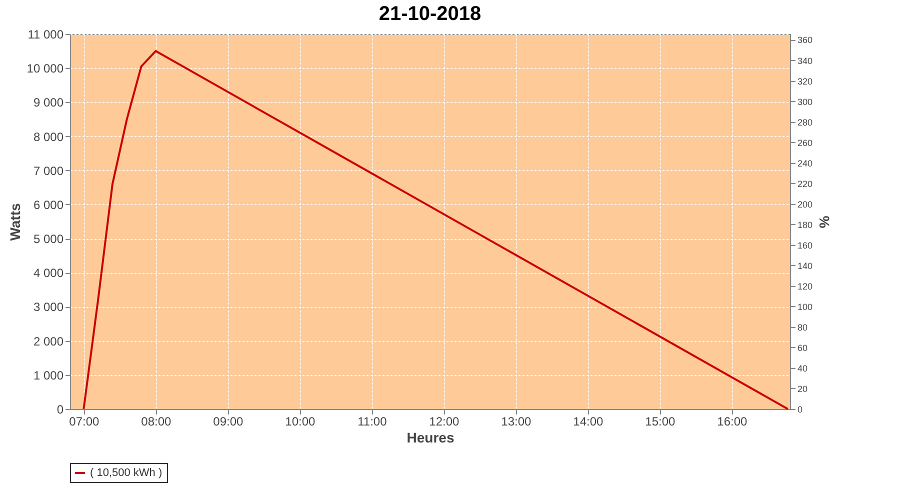 The height and width of the screenshot is (500, 900). What do you see at coordinates (805, 122) in the screenshot?
I see `y2-tick-label: 280` at bounding box center [805, 122].